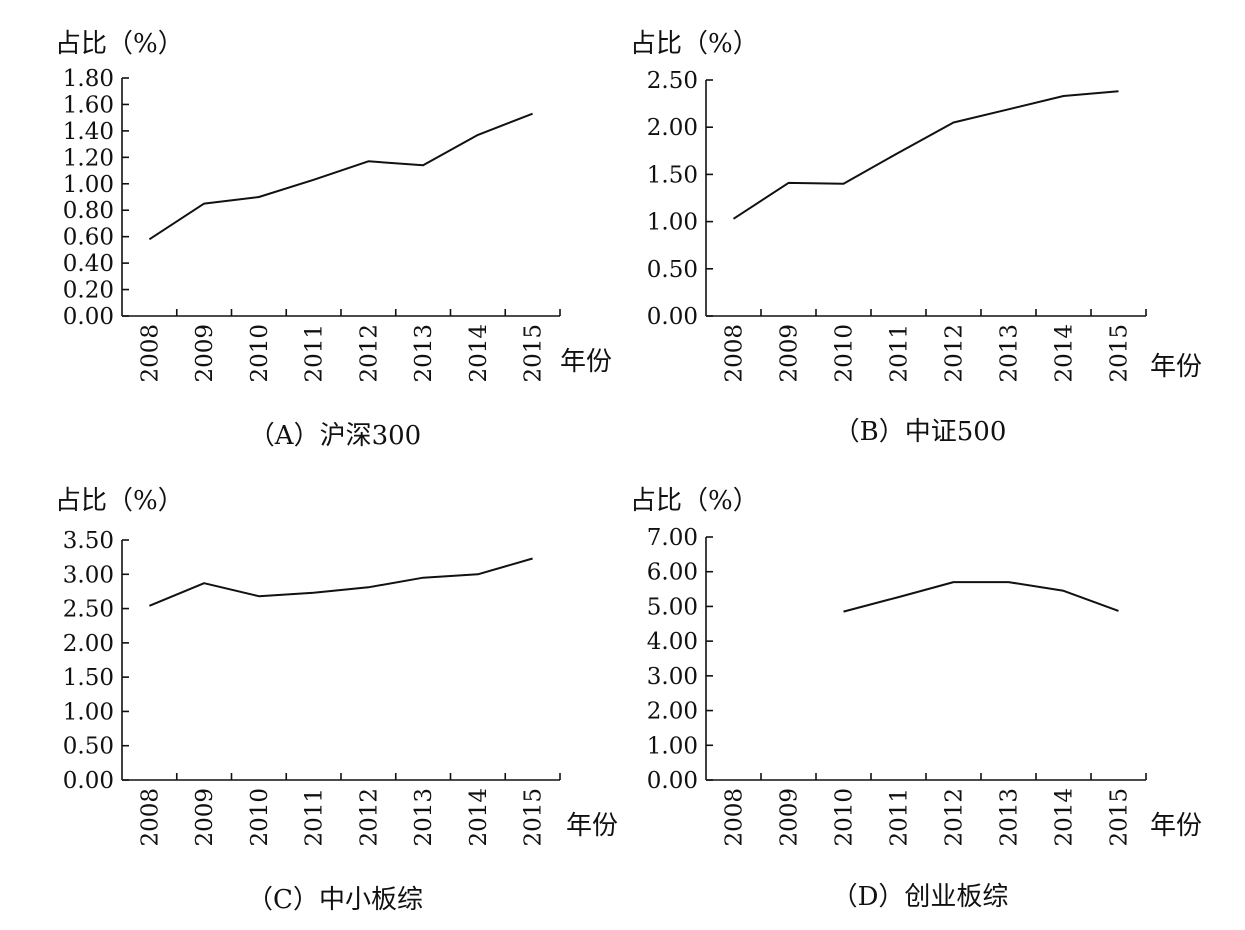  Describe the element at coordinates (88, 264) in the screenshot. I see `y-tick-label: 0.40` at that location.